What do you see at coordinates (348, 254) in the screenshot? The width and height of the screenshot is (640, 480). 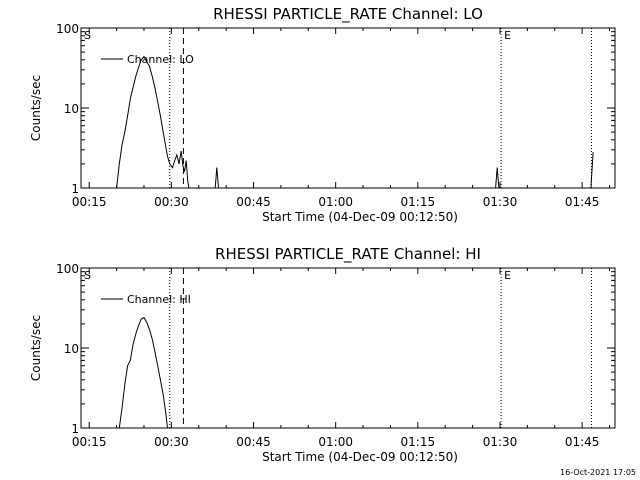 I see `chart-title: RHESSI PARTICLE_RATE Channel: HI` at bounding box center [348, 254].